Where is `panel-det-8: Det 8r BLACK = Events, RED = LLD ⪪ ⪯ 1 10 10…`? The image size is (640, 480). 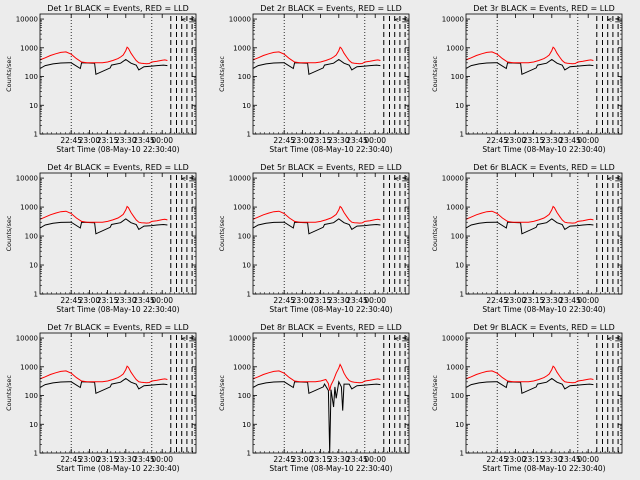 panel-det-8: Det 8r BLACK = Events, RED = LLD ⪪ ⪯ 1 10 10… is located at coordinates (314, 398).